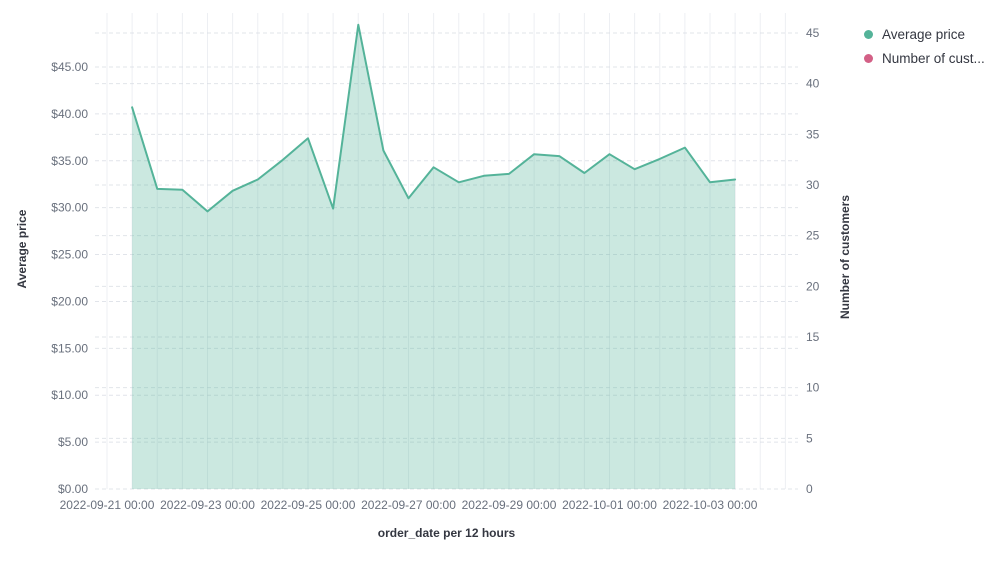 This screenshot has width=1008, height=564. What do you see at coordinates (207, 505) in the screenshot?
I see `x-axis-tick-label: 2022-09-23 00:00` at bounding box center [207, 505].